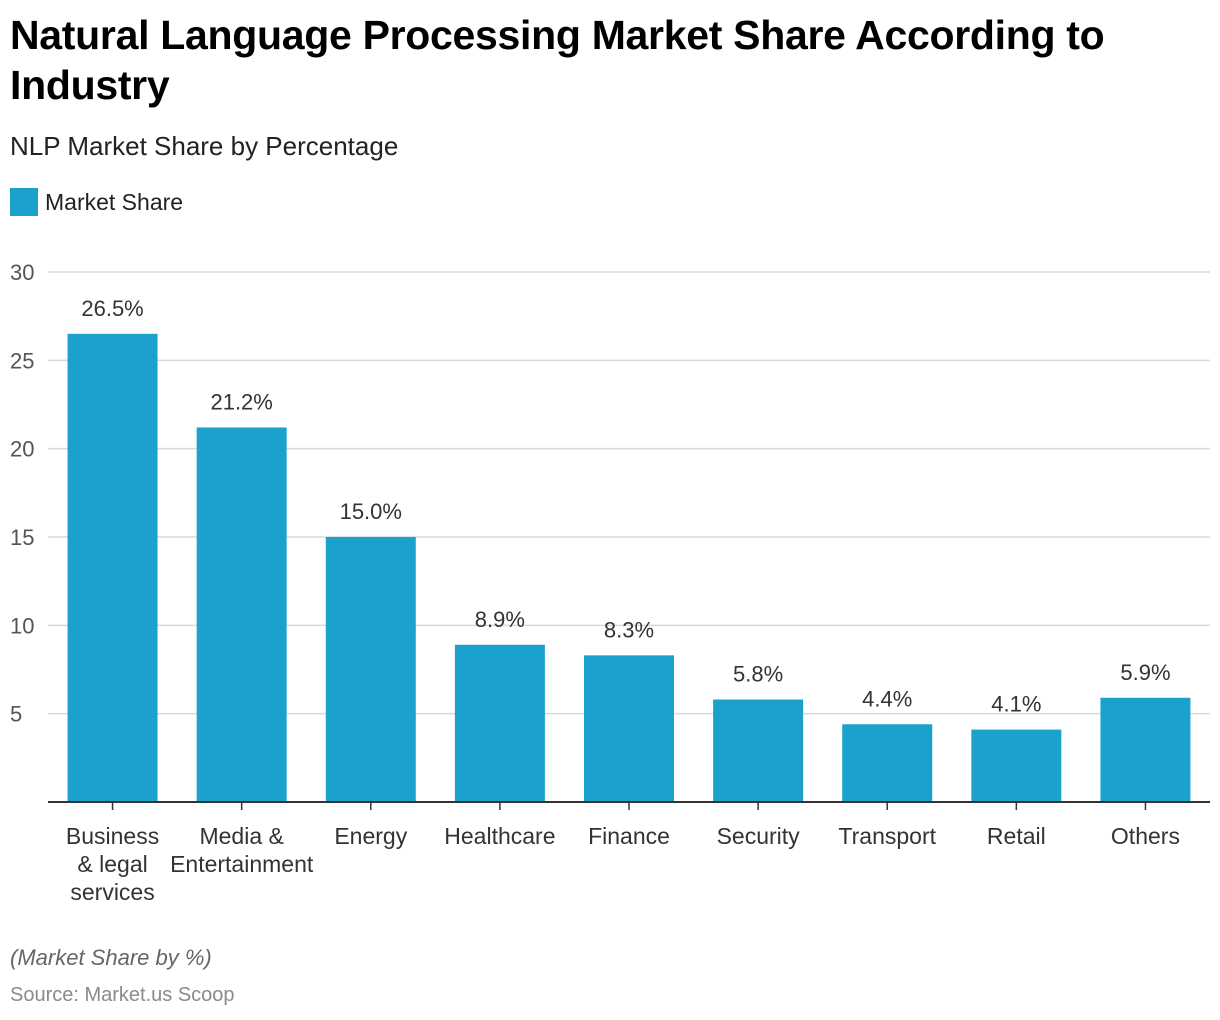  I want to click on x-tick-label-line: Finance, so click(629, 836).